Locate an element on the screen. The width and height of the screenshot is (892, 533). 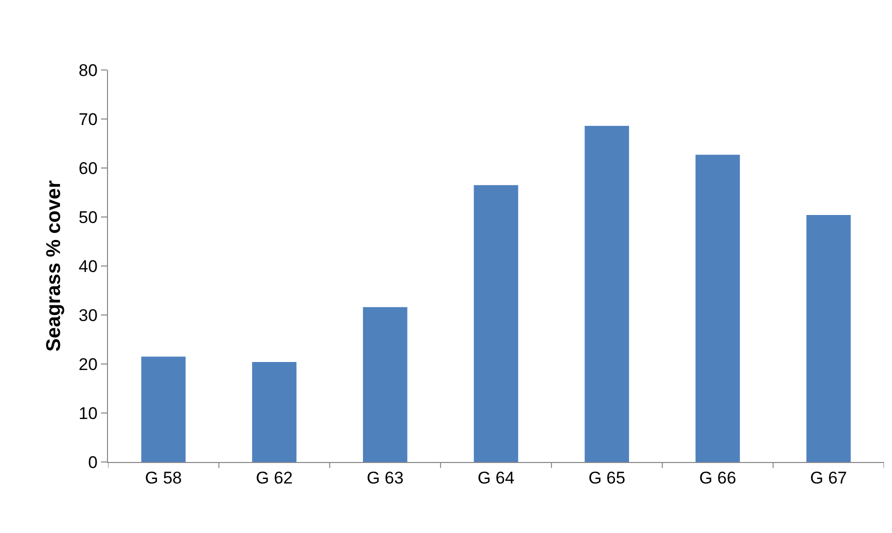
x-tick-label: G 64 is located at coordinates (496, 478).